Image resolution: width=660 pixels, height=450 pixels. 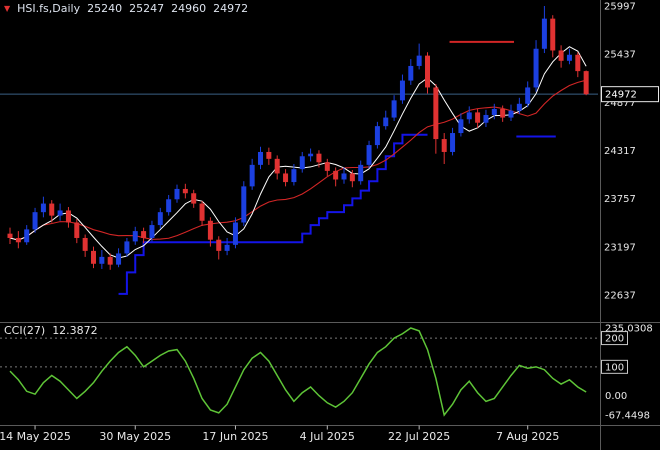 I want to click on price-direction-icon: ▼, so click(x=7, y=8).